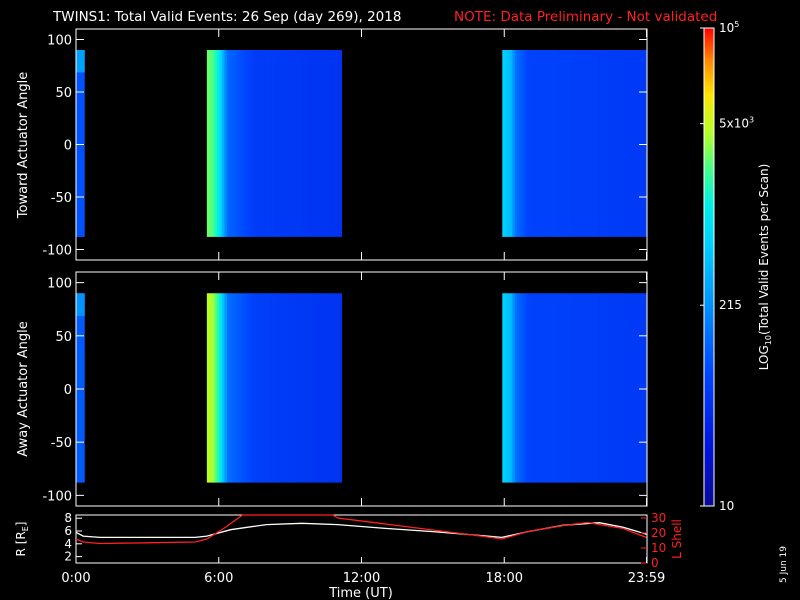  Describe the element at coordinates (655, 563) in the screenshot. I see `orbit-y2-tick-label: 0` at that location.